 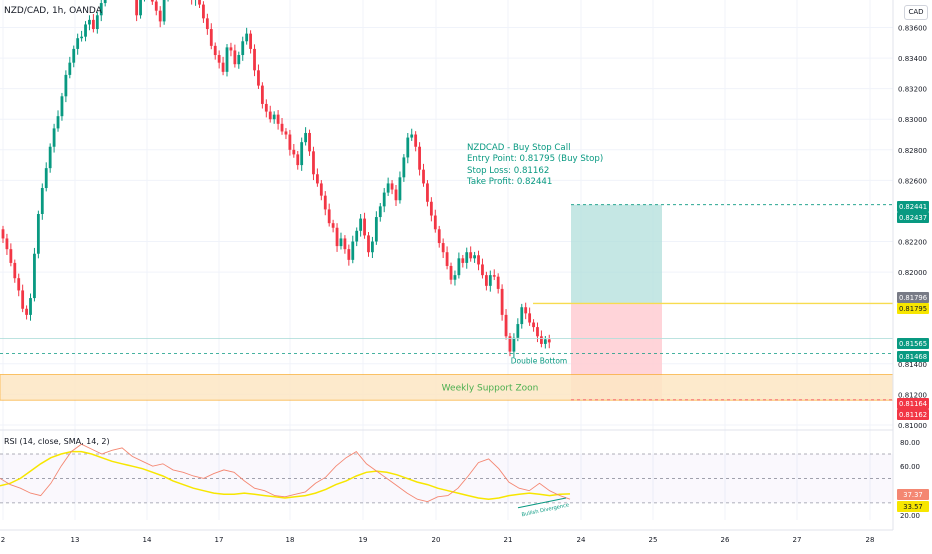 I want to click on price-tag-current: 0.81796, so click(x=913, y=298).